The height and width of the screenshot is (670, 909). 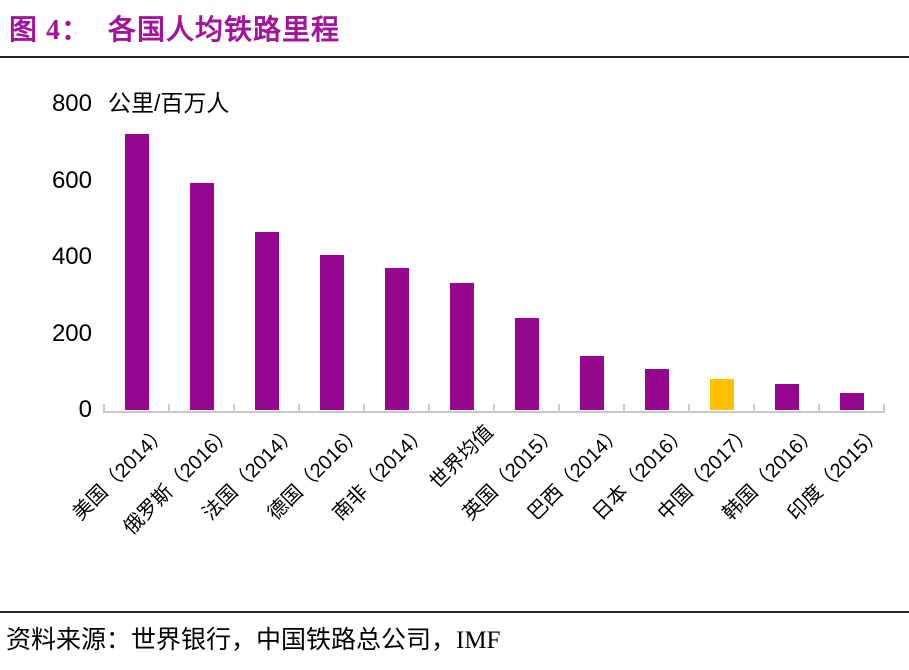 What do you see at coordinates (71, 180) in the screenshot?
I see `y-tick-label-600: 600` at bounding box center [71, 180].